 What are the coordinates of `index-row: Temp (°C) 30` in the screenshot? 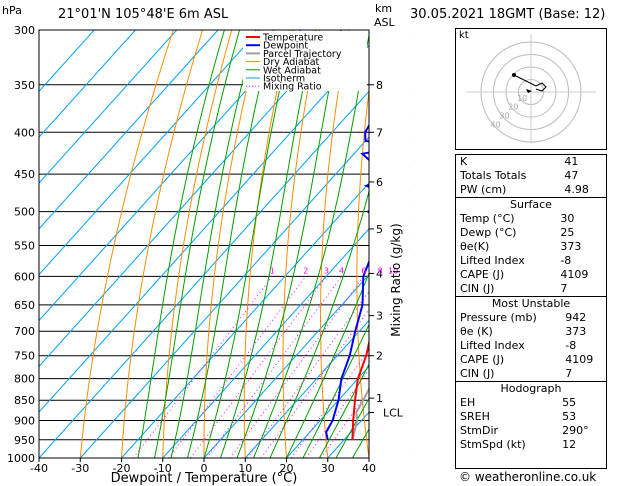 It's located at (531, 219).